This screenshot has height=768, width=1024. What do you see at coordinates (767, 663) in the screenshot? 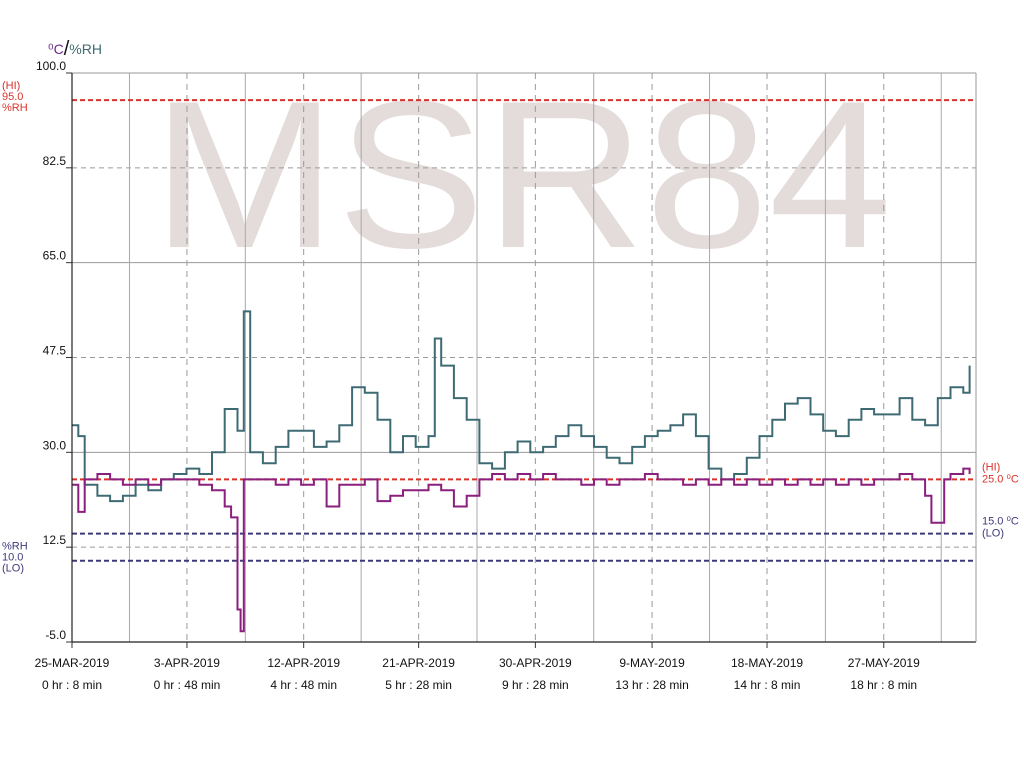
I see `x-tick-date: 18-MAY-2019` at bounding box center [767, 663].